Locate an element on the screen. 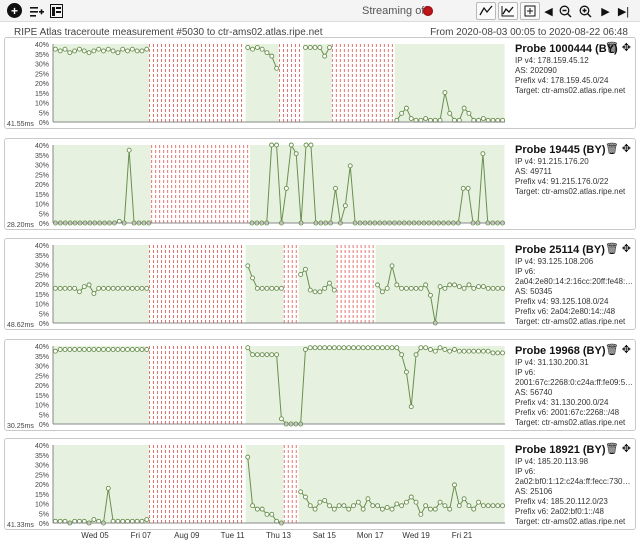 This screenshot has height=548, width=640. probe-title: Probe 18921 (BY) is located at coordinates (560, 450).